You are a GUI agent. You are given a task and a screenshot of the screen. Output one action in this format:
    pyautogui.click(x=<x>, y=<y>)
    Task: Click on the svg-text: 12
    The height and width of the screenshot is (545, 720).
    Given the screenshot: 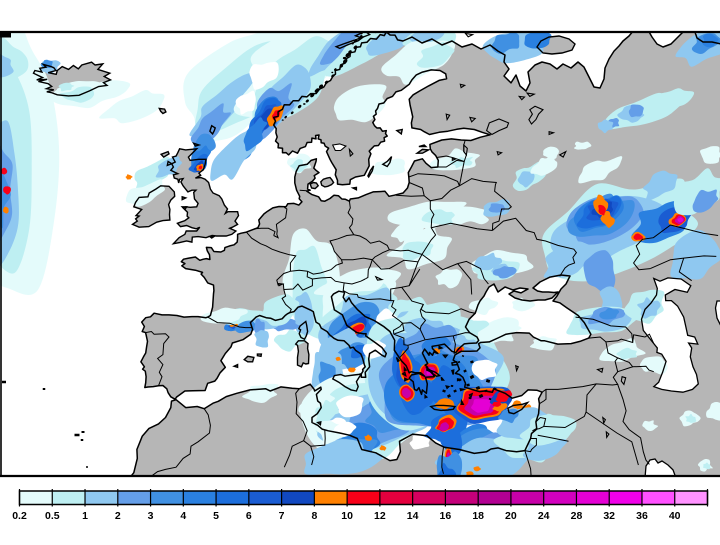 What is the action you would take?
    pyautogui.click(x=380, y=516)
    